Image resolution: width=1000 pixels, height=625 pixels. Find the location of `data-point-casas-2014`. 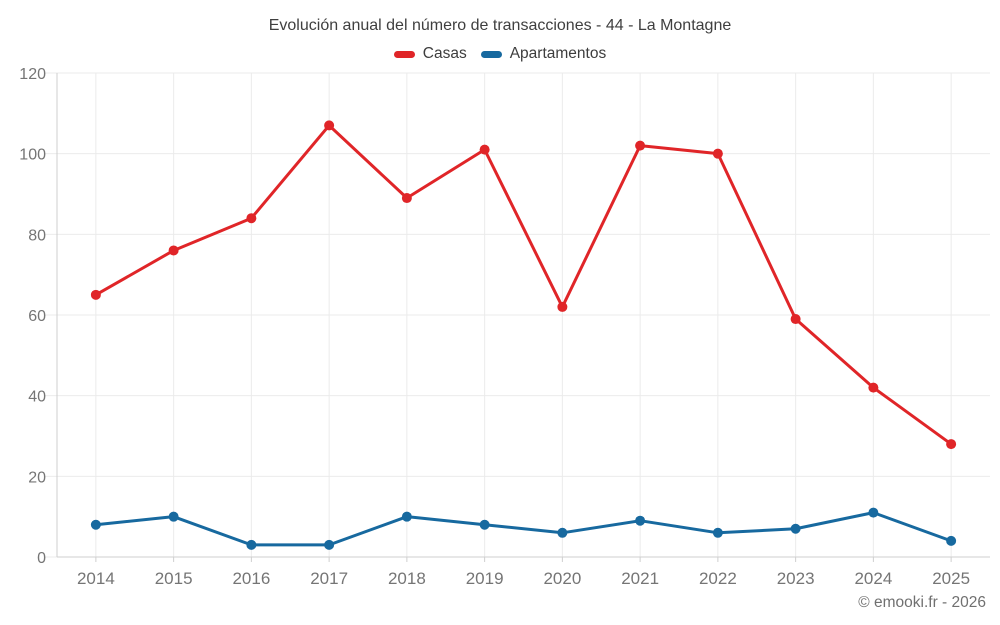

data-point-casas-2014 is located at coordinates (95, 294).